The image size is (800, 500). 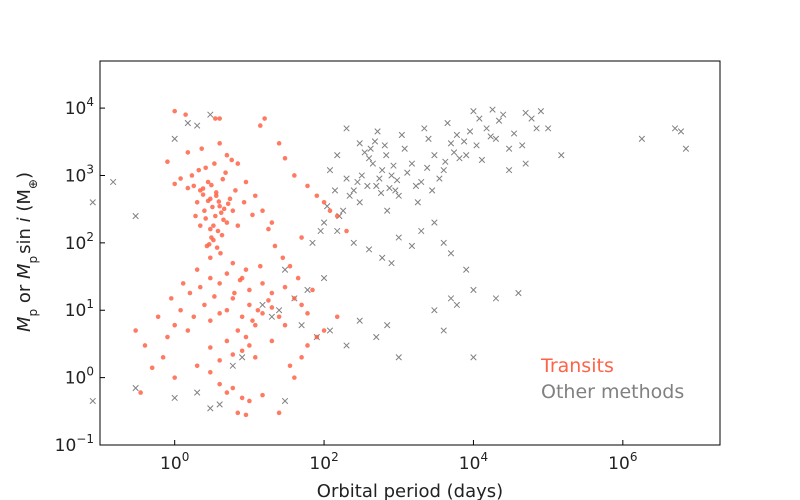 What do you see at coordinates (24, 203) in the screenshot?
I see `y-label-unit-open: (M` at bounding box center [24, 203].